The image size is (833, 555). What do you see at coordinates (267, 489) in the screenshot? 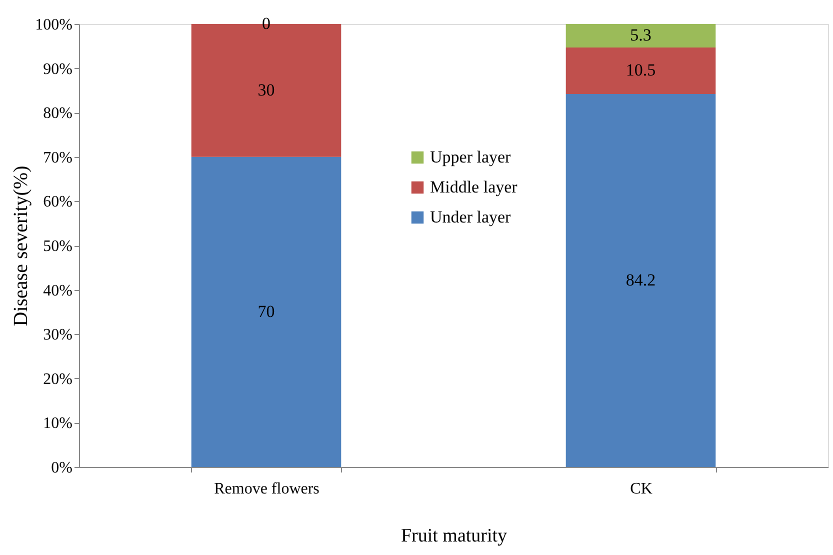
I see `x-tick-label: Remove flowers` at bounding box center [267, 489].